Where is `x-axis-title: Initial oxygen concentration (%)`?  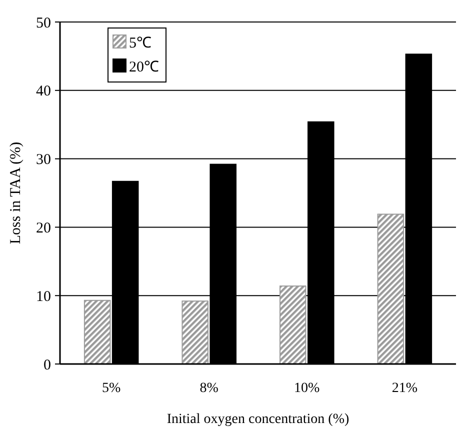
x-axis-title: Initial oxygen concentration (%) is located at coordinates (258, 419).